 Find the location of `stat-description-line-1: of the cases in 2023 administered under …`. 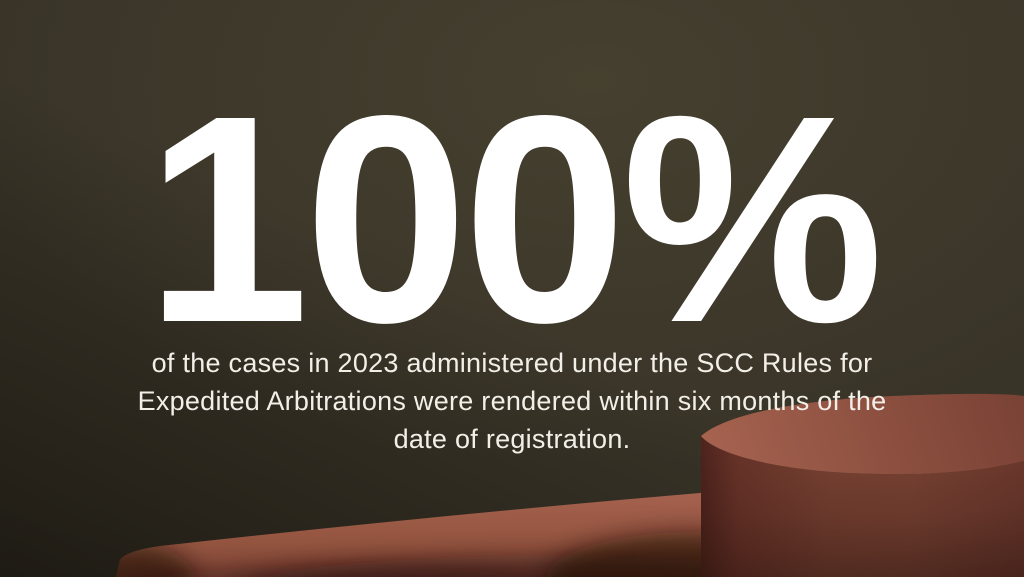

stat-description-line-1: of the cases in 2023 administered under … is located at coordinates (512, 363).